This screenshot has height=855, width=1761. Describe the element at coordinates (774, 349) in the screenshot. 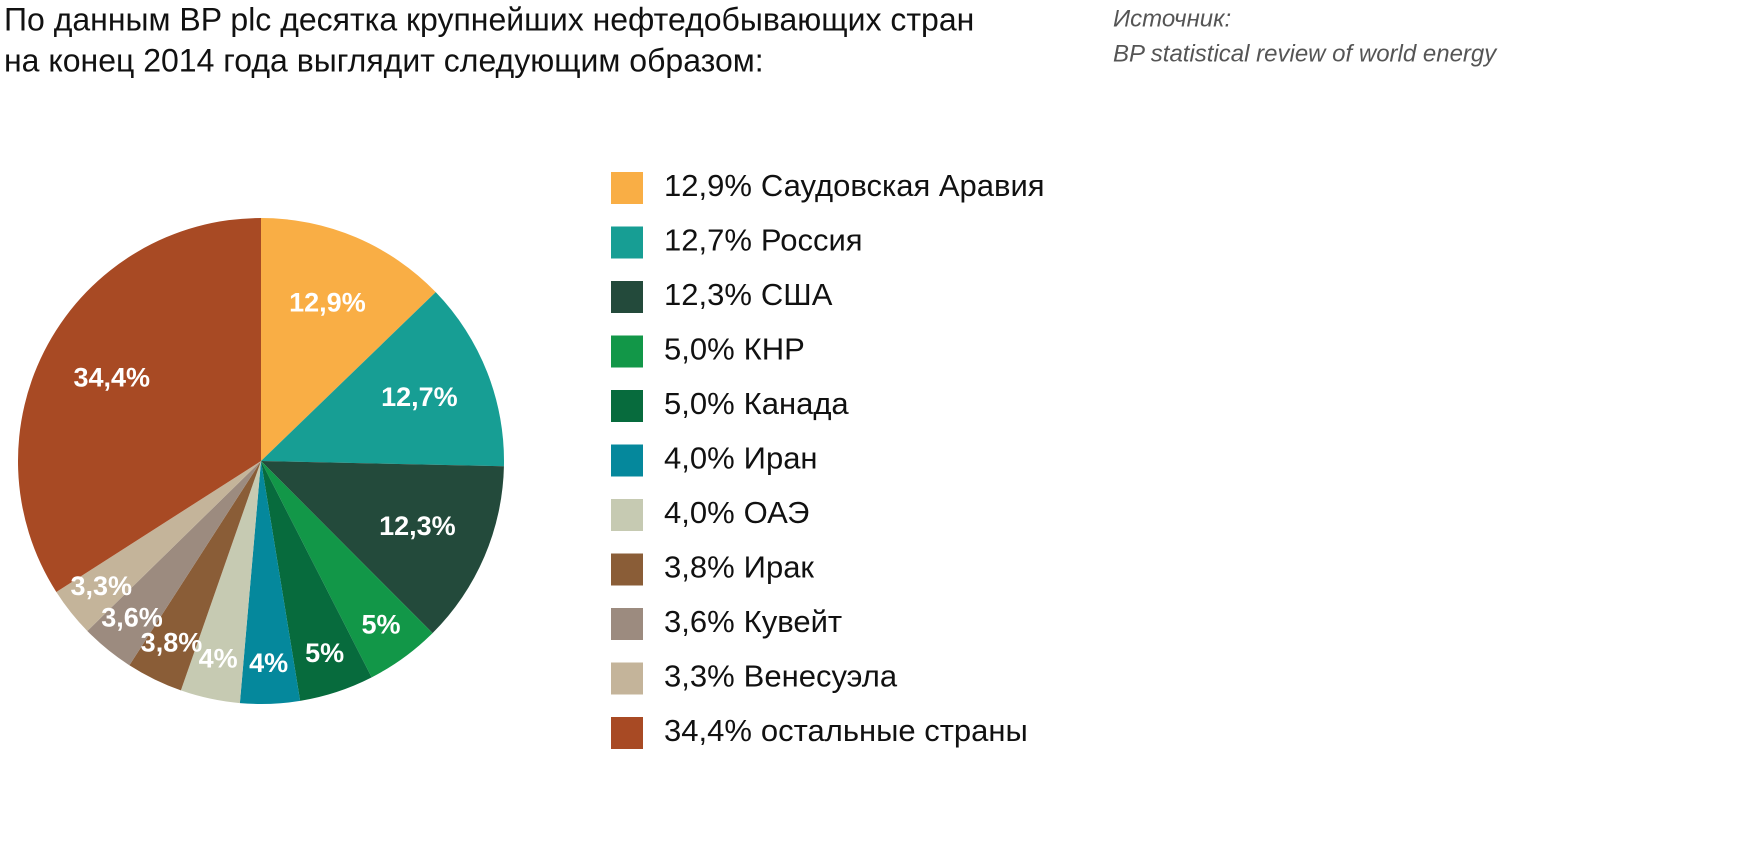

I see `legend-label: КНР` at that location.